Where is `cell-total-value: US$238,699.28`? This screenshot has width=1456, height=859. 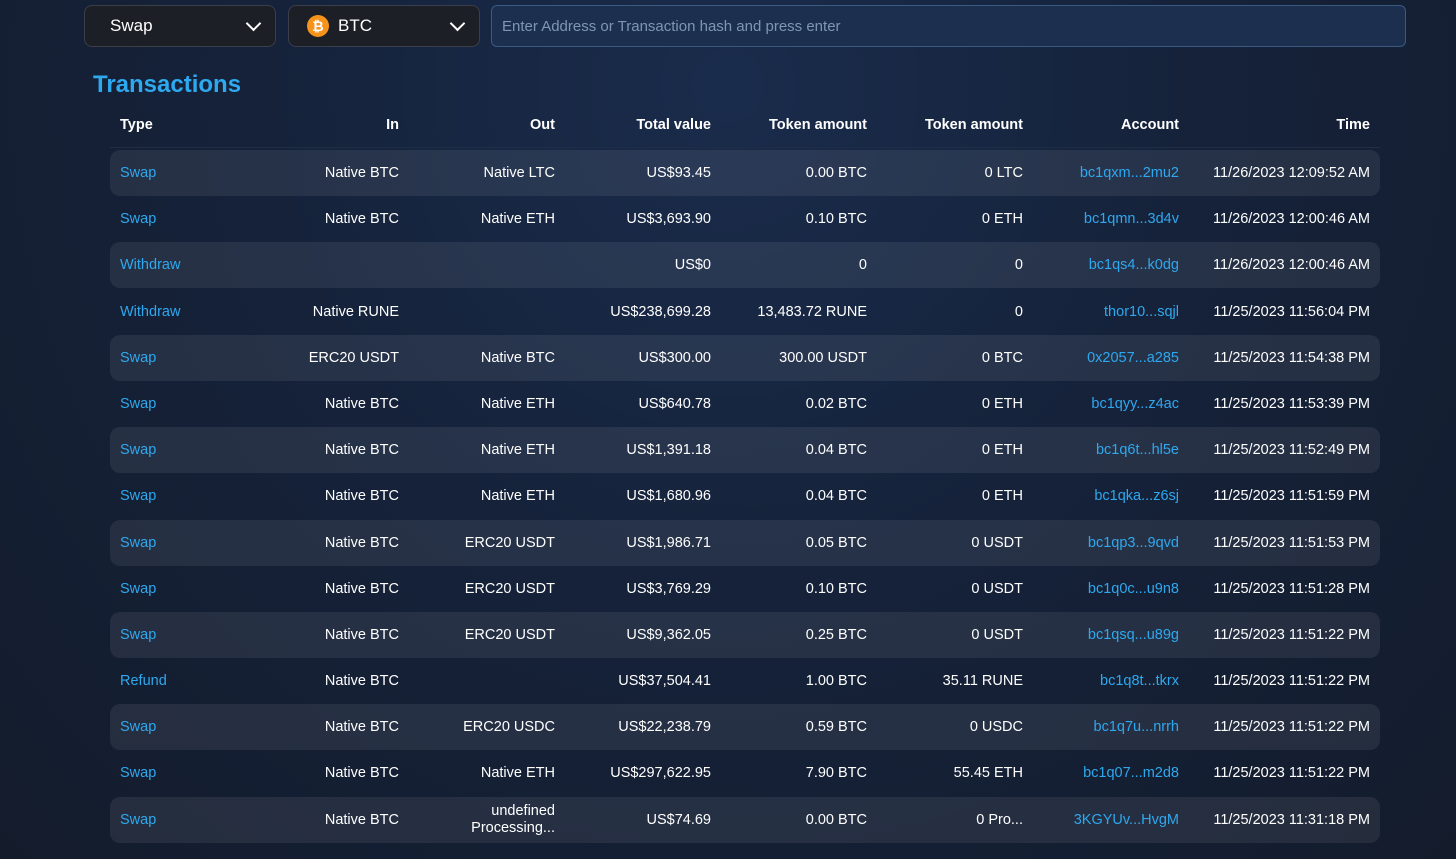
cell-total-value: US$238,699.28 is located at coordinates (660, 311).